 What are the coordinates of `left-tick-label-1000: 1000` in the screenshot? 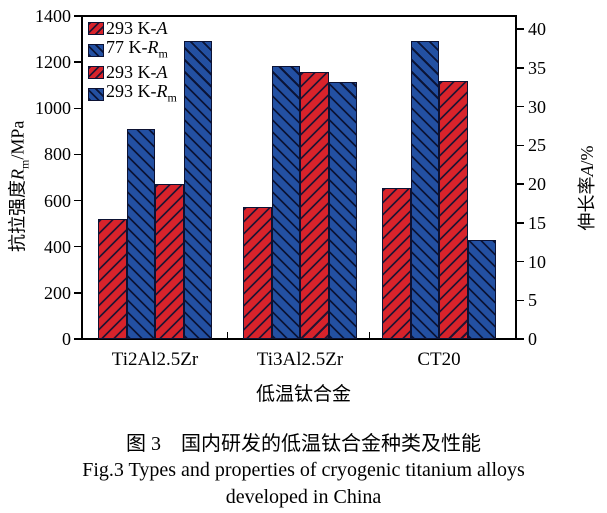 It's located at (53, 108).